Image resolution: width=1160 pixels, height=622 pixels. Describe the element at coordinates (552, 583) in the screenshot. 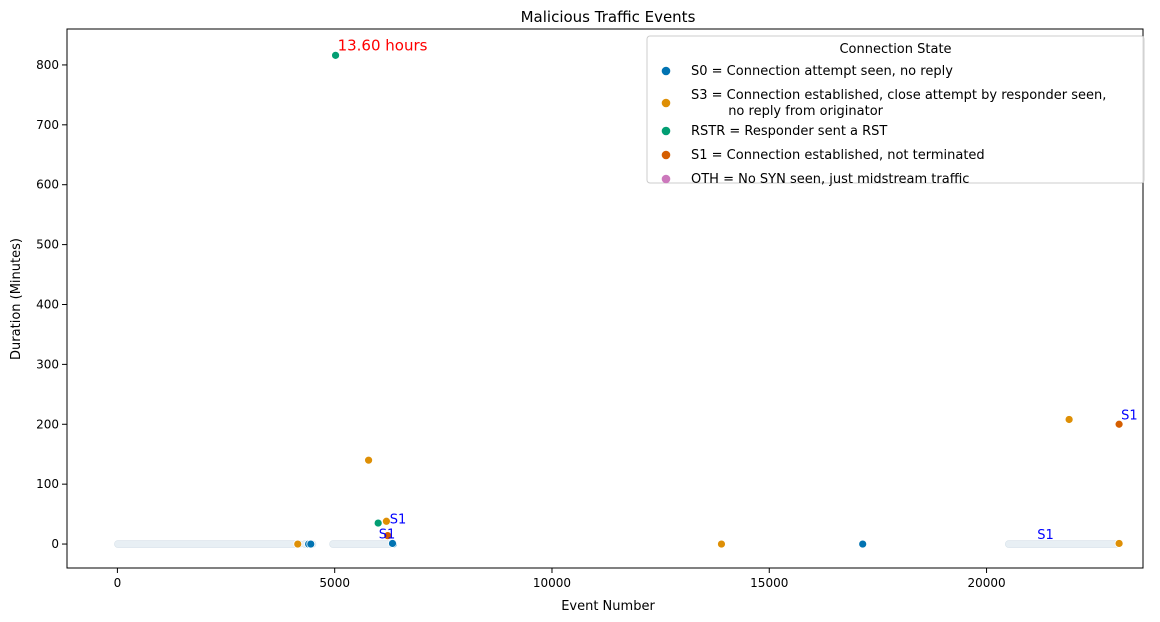

I see `x-tick-label: 10000` at that location.